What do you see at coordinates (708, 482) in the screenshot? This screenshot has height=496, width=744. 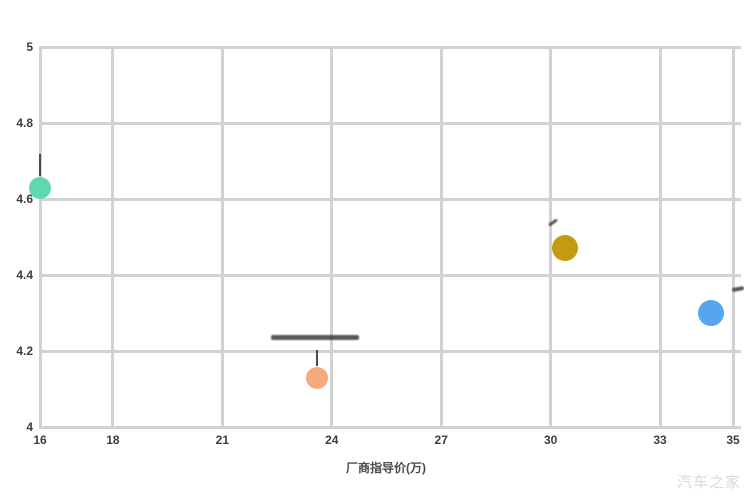 I see `watermark-autohome: 汽车之家` at bounding box center [708, 482].